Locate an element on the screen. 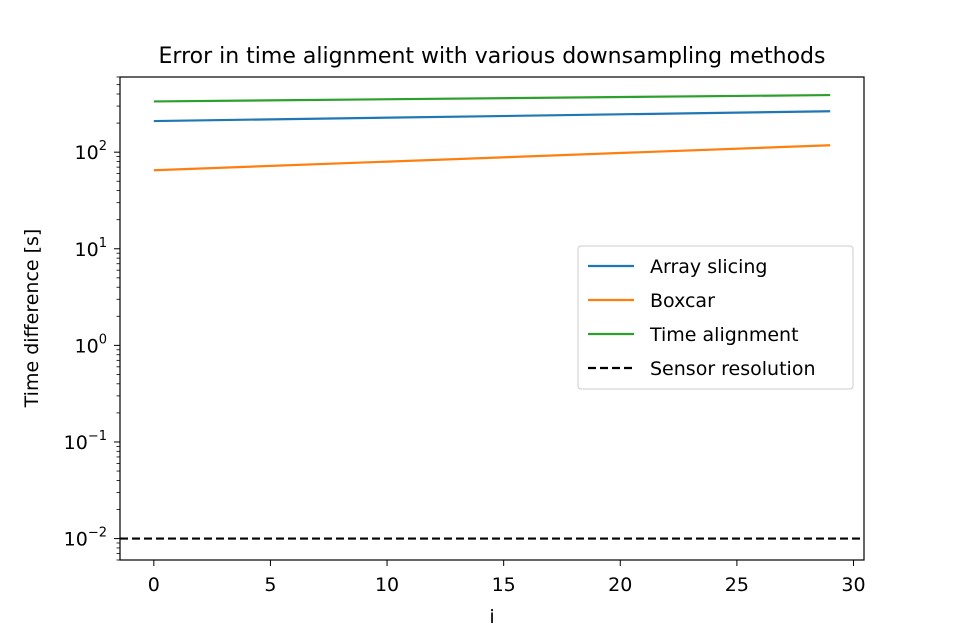 The image size is (960, 640). legend-label: Array slicing is located at coordinates (709, 267).